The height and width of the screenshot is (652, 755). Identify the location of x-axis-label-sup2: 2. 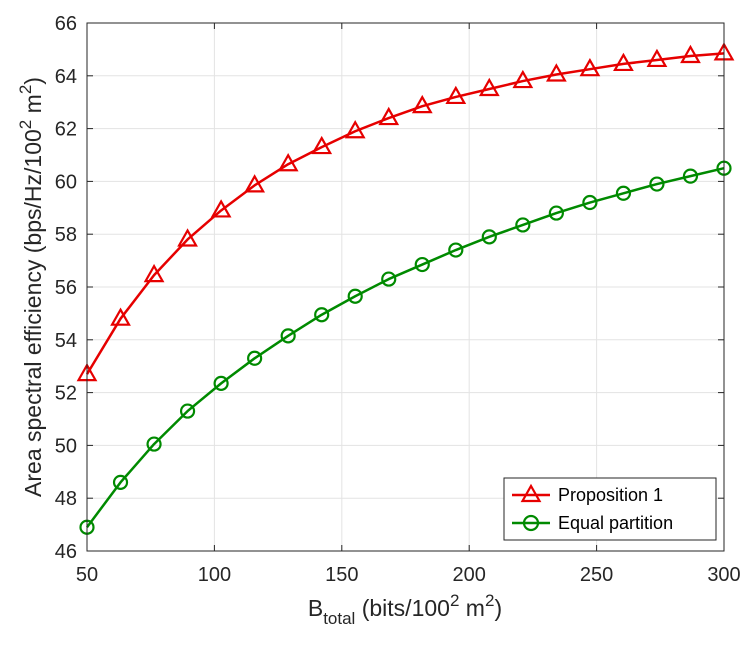
(489, 600).